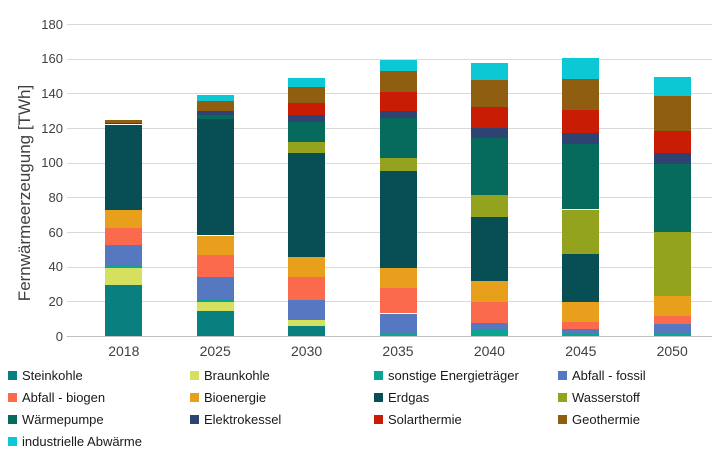 The width and height of the screenshot is (720, 453). Describe the element at coordinates (56, 397) in the screenshot. I see `legend-item-abfall-biogen: Abfall - biogen` at that location.